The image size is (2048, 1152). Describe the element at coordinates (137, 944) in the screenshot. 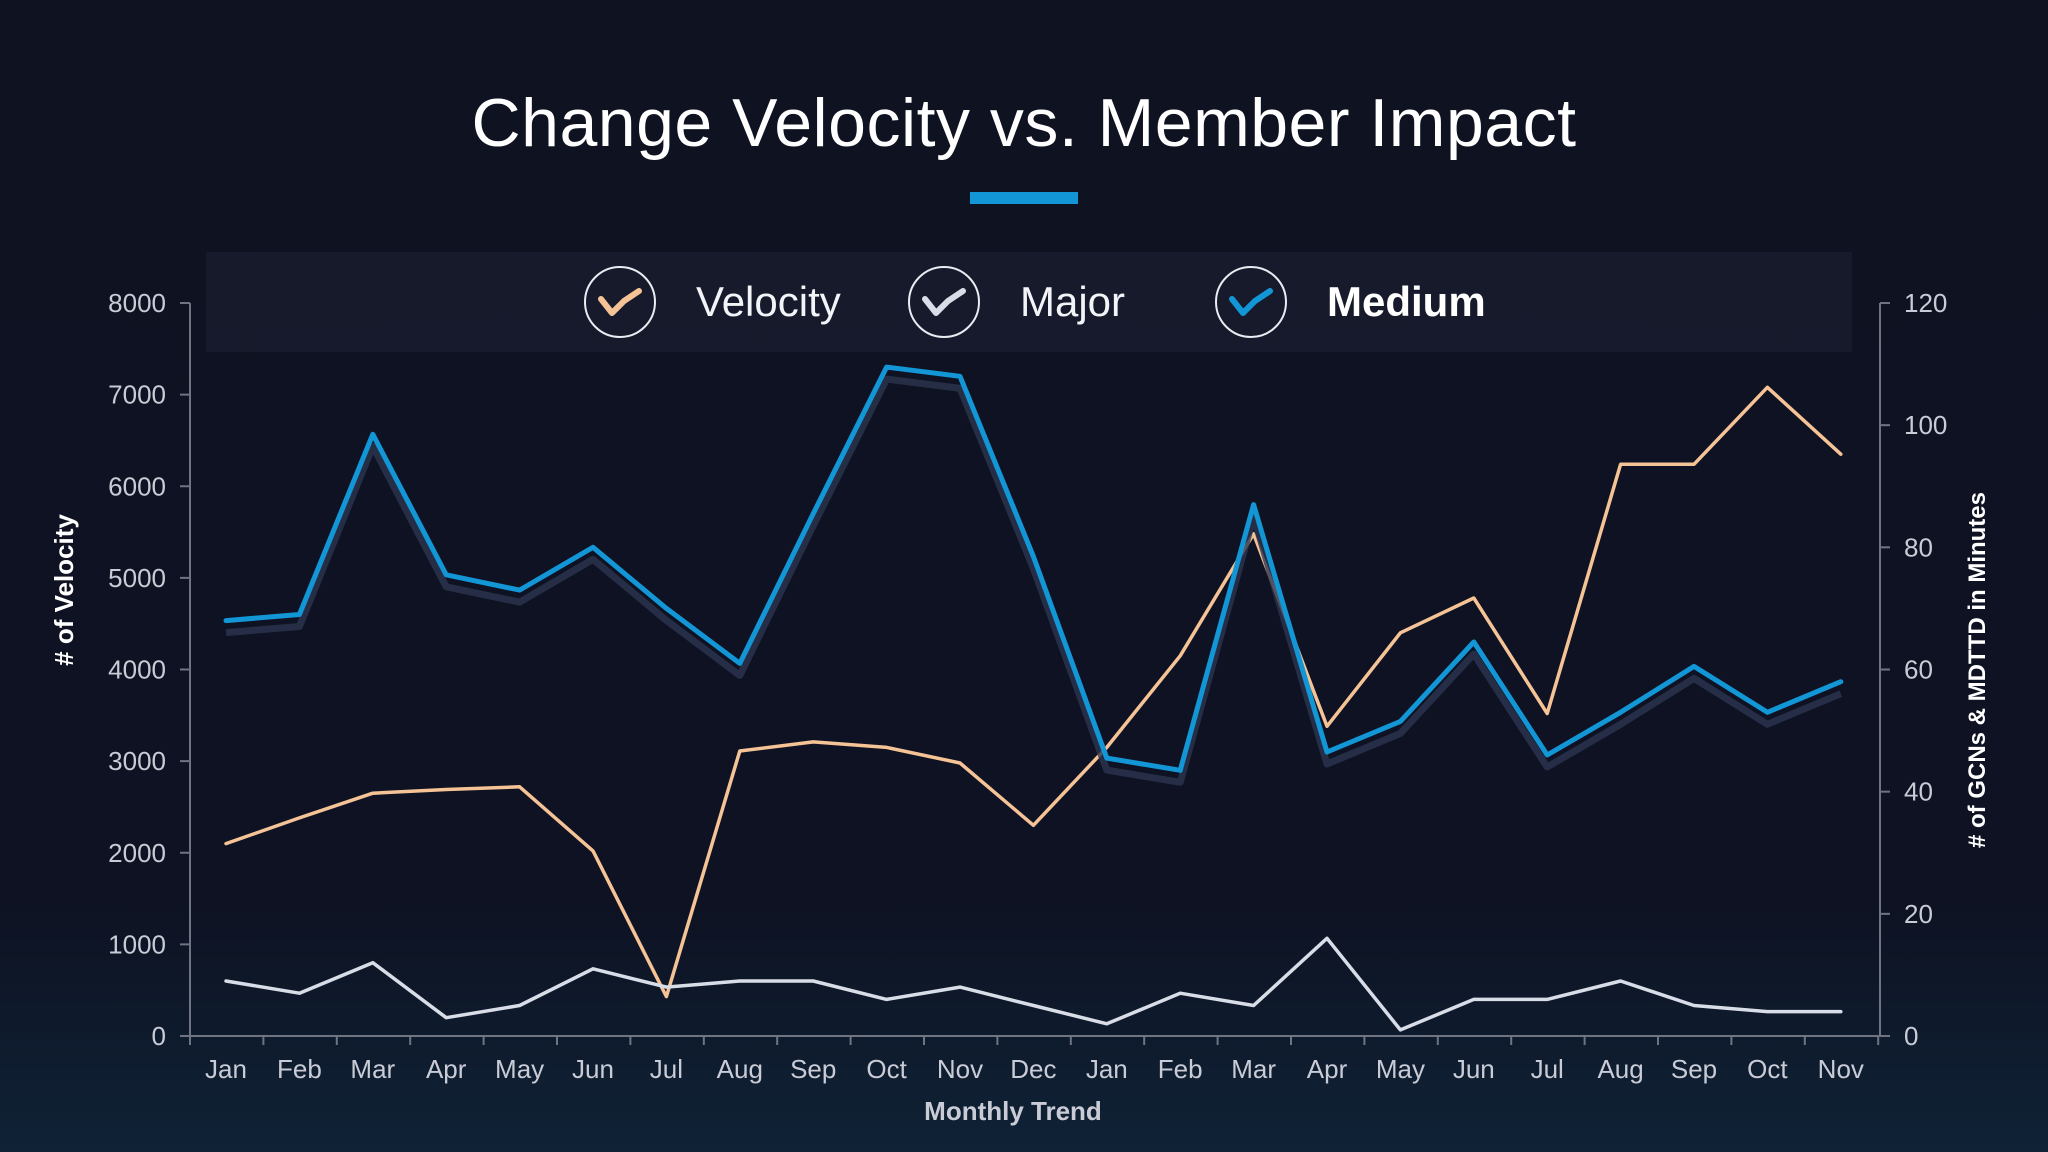

I see `left-tick-label: 1000` at that location.